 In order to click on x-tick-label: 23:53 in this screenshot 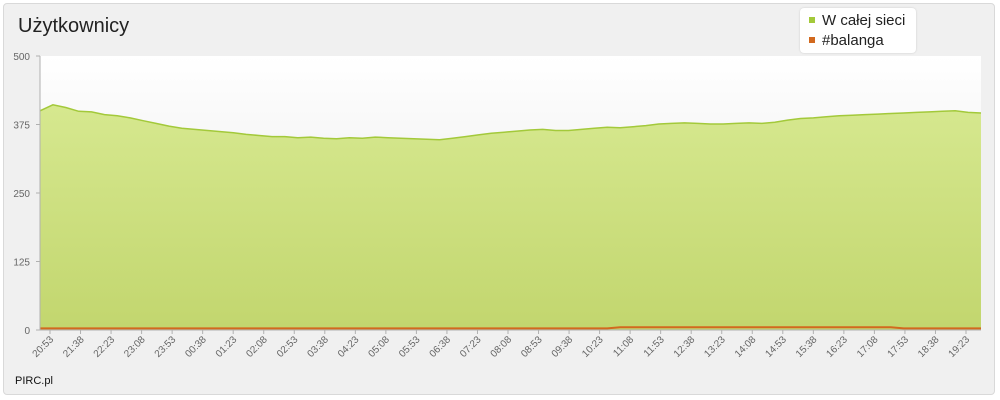, I will do `click(166, 347)`.